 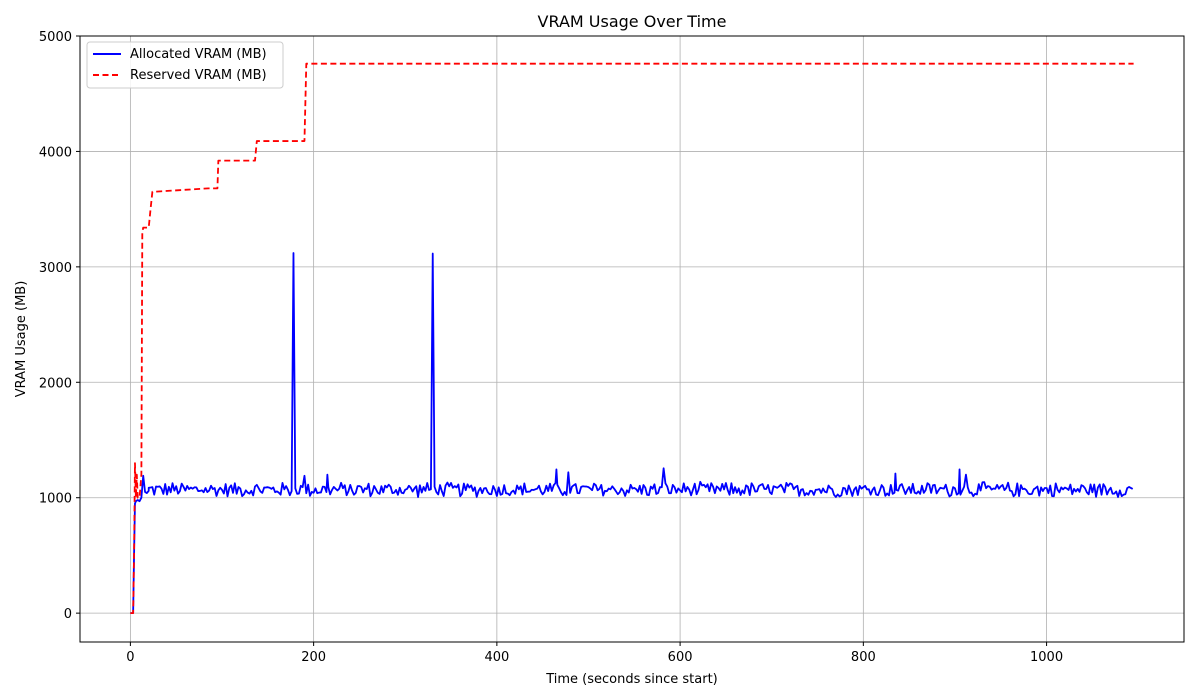 I want to click on y-tick-label: 1000, so click(x=55, y=499).